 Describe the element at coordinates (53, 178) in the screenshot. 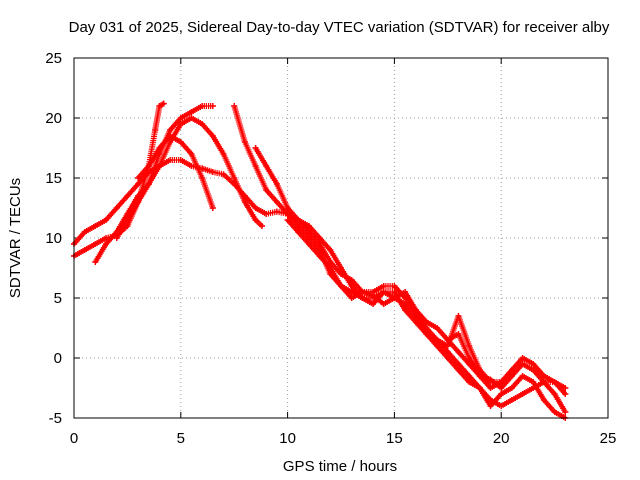

I see `y-tick-label: 15` at that location.